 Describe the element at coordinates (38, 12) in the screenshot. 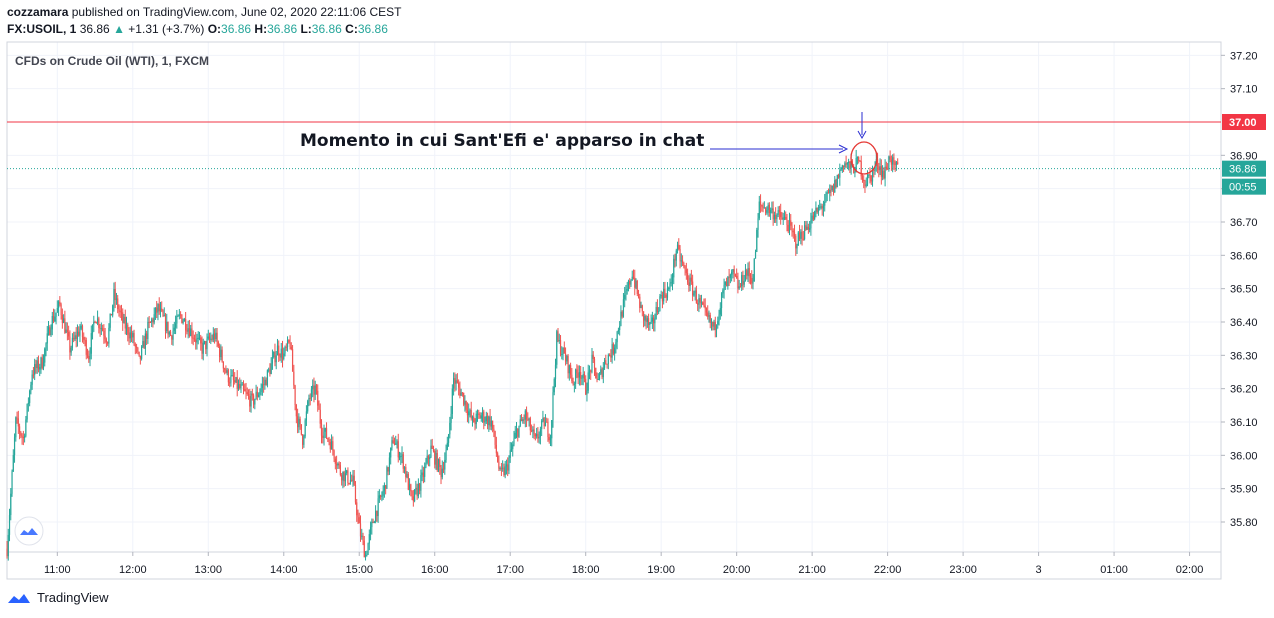

I see `author-name: cozzamara` at that location.